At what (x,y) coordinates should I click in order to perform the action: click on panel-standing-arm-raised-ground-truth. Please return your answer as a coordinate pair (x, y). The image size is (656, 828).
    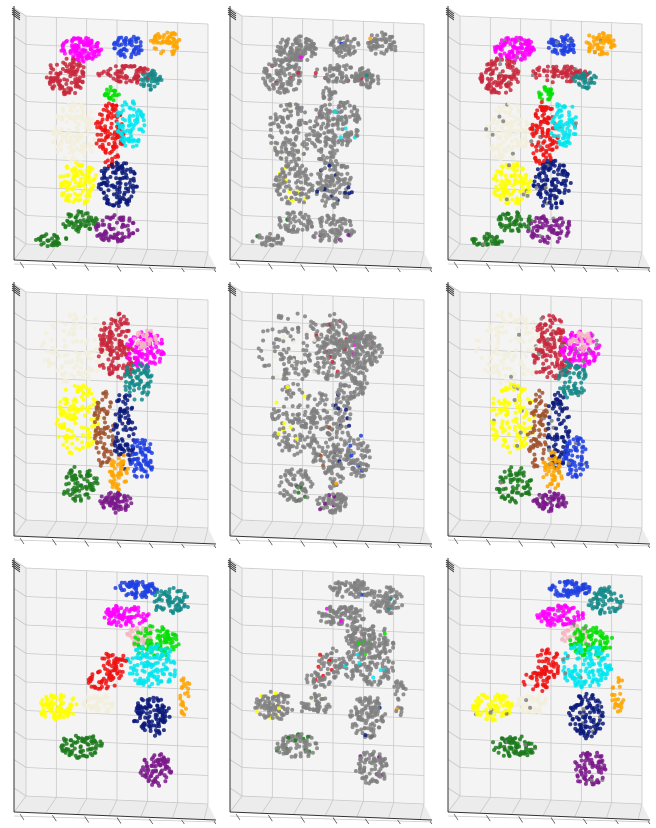
    Looking at the image, I should click on (113, 138).